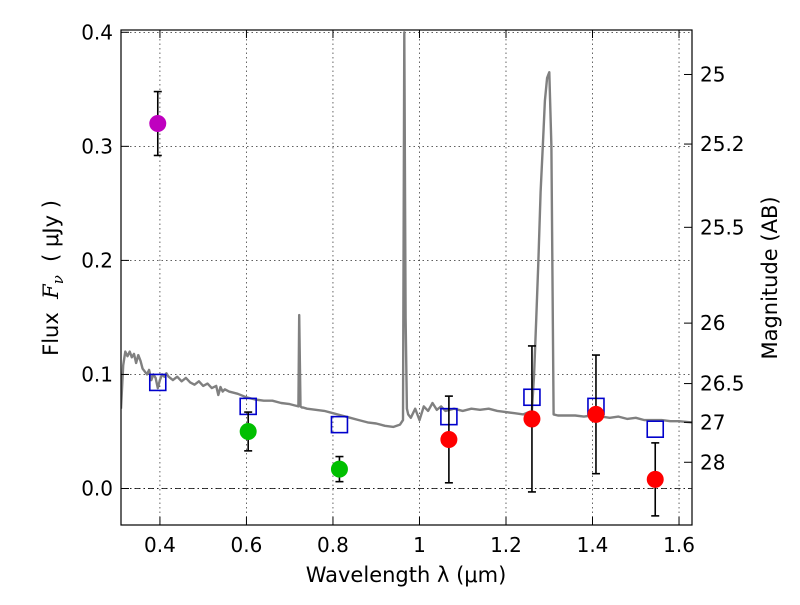 The image size is (800, 605). I want to click on y-axis-title-left: Flux Fν ( μJy ), so click(53, 278).